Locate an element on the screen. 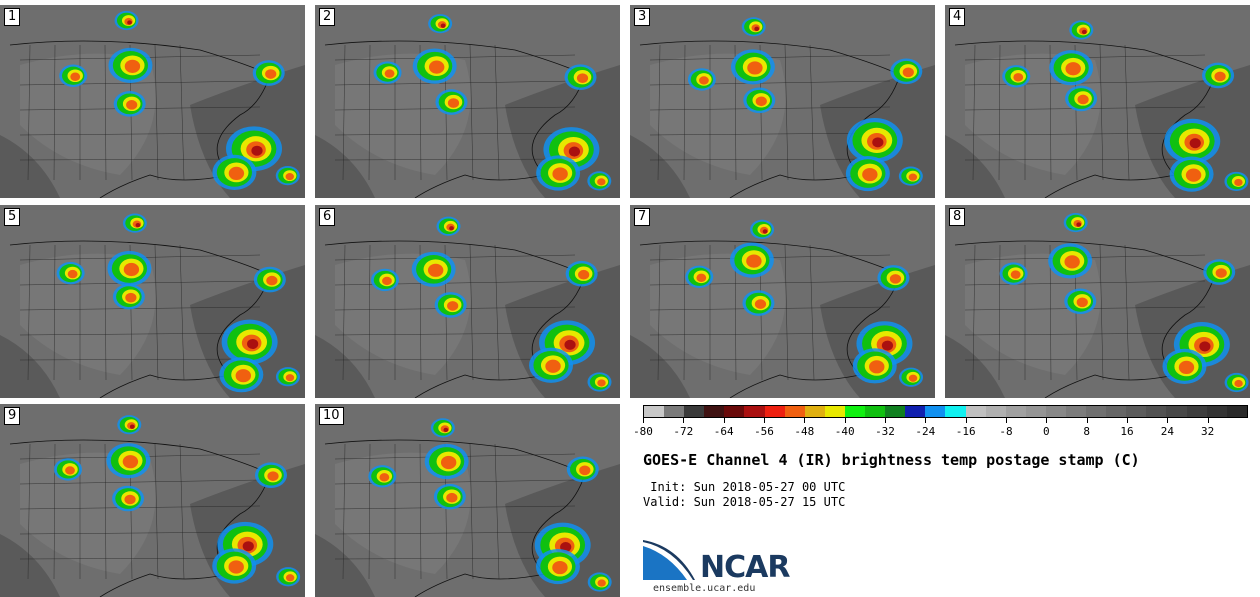 This screenshot has height=597, width=1260. colorbar-tick-label: -16 is located at coordinates (965, 431).